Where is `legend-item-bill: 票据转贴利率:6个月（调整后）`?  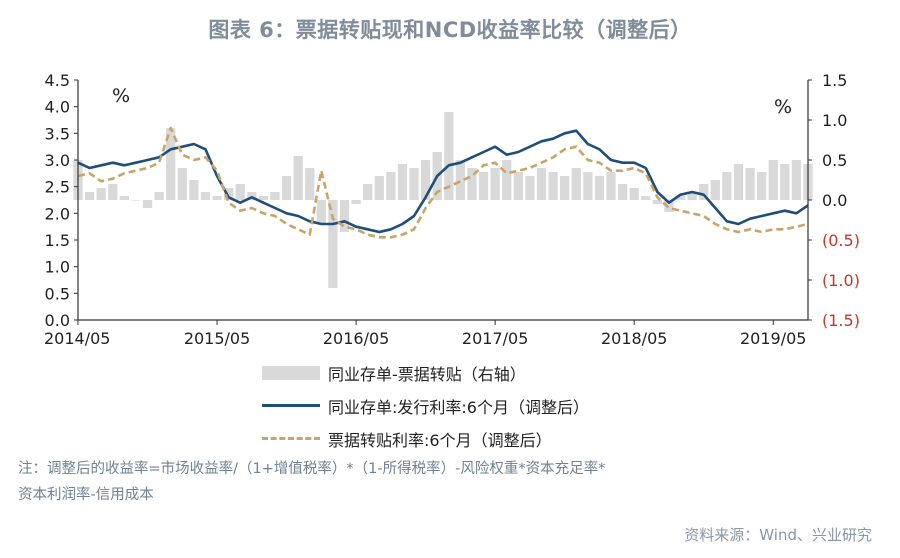
legend-item-bill: 票据转贴利率:6个月（调整后） is located at coordinates (492, 438).